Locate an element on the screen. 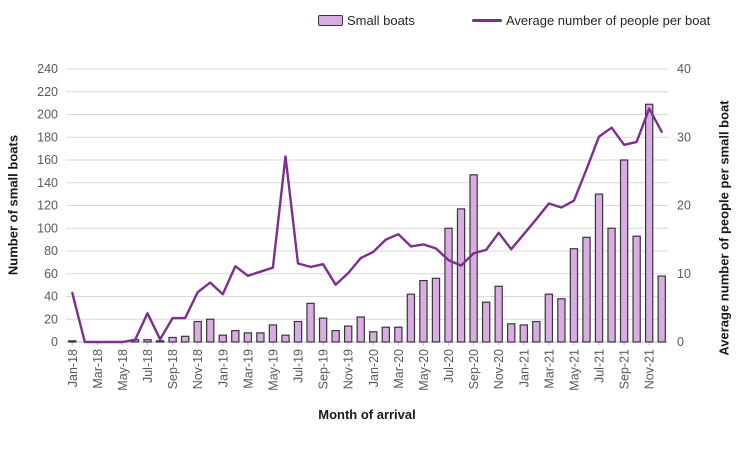  x-tick-label-Mar-19: Mar-19 is located at coordinates (248, 369).